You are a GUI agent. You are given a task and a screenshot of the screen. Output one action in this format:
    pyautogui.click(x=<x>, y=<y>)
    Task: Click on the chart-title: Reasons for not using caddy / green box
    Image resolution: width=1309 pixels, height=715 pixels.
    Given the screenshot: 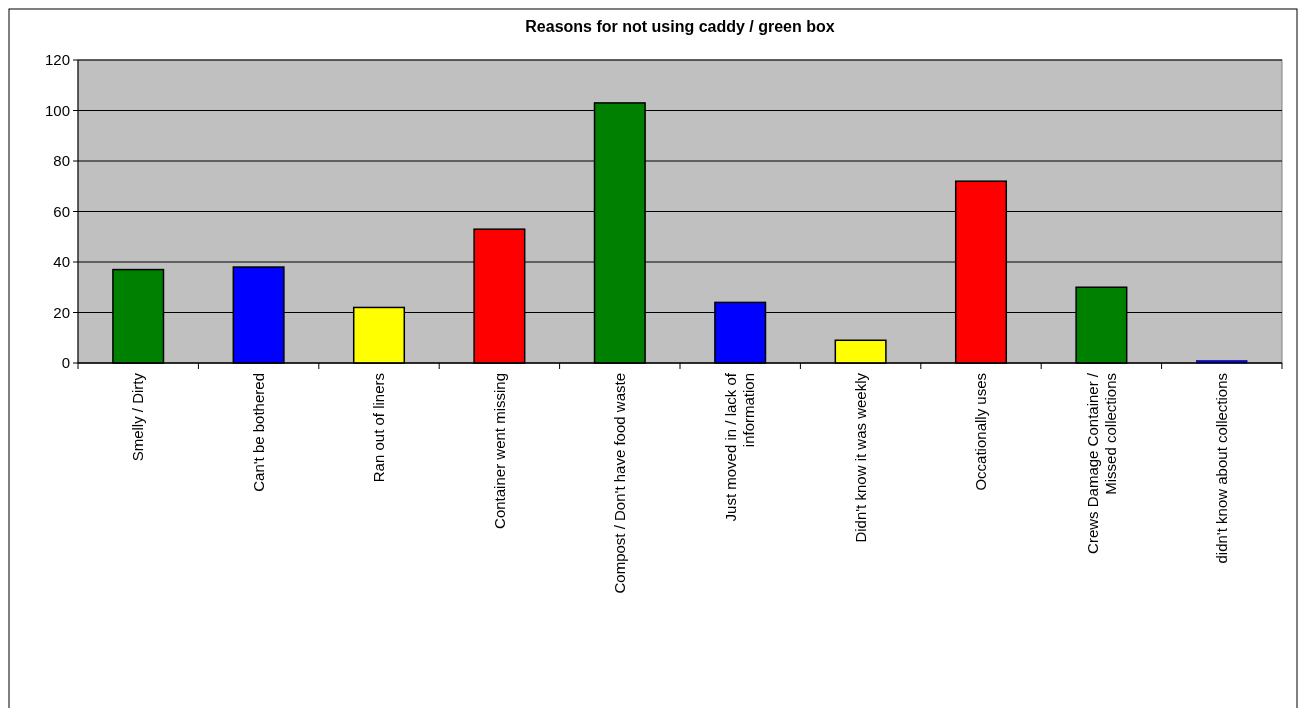 What is the action you would take?
    pyautogui.click(x=680, y=26)
    